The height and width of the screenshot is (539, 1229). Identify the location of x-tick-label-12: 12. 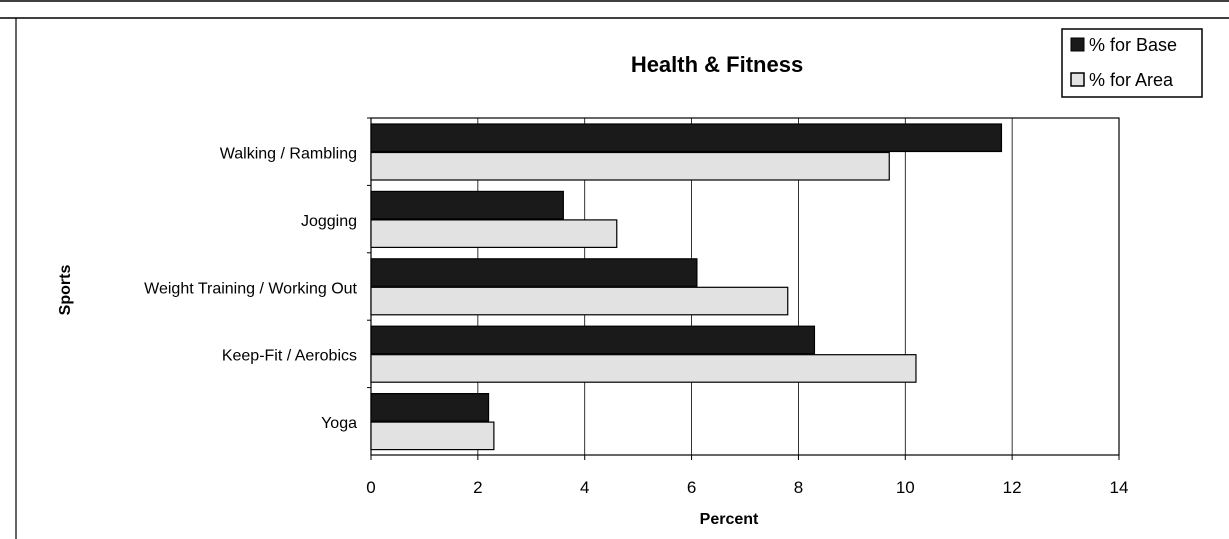
(1012, 487).